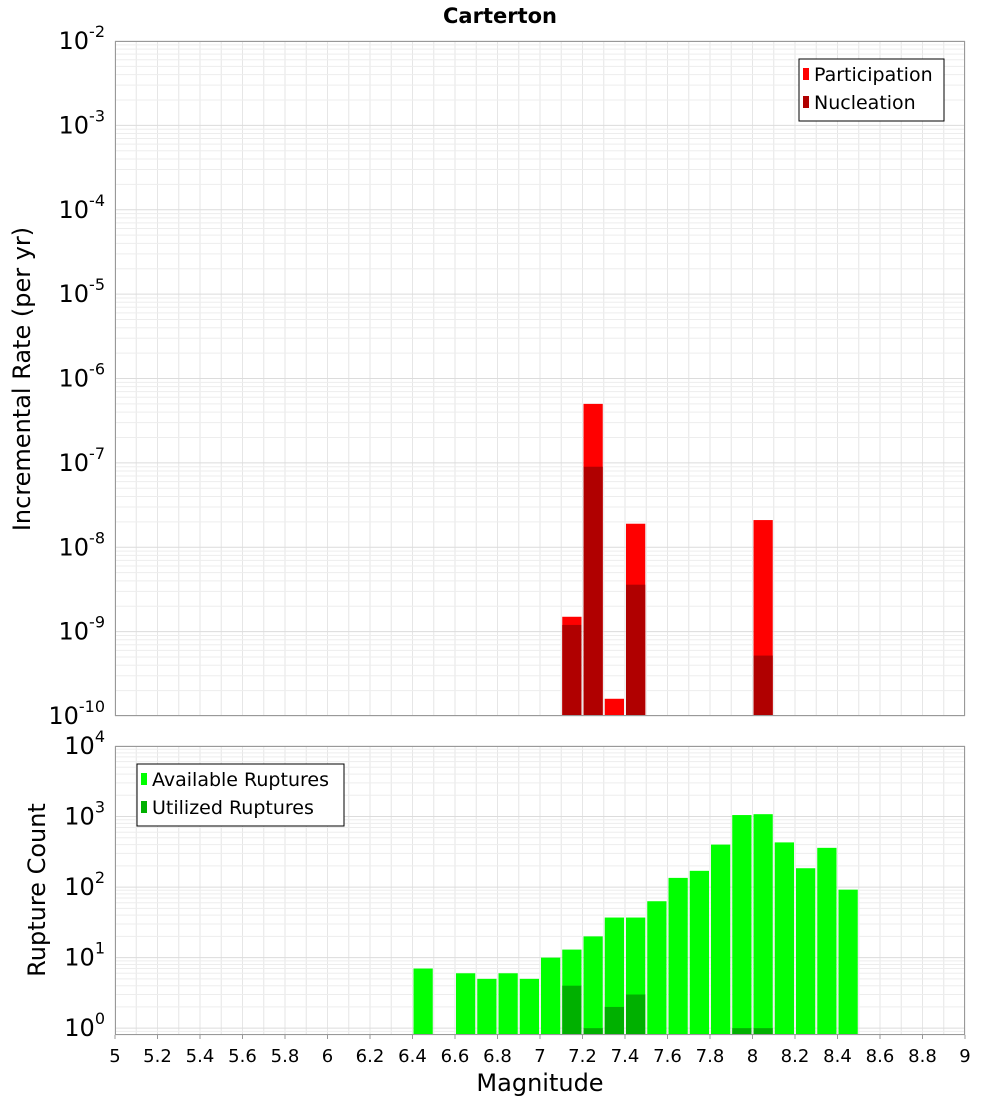 This screenshot has height=1104, width=1000. What do you see at coordinates (157, 1056) in the screenshot?
I see `x-tick-label: 5.2` at bounding box center [157, 1056].